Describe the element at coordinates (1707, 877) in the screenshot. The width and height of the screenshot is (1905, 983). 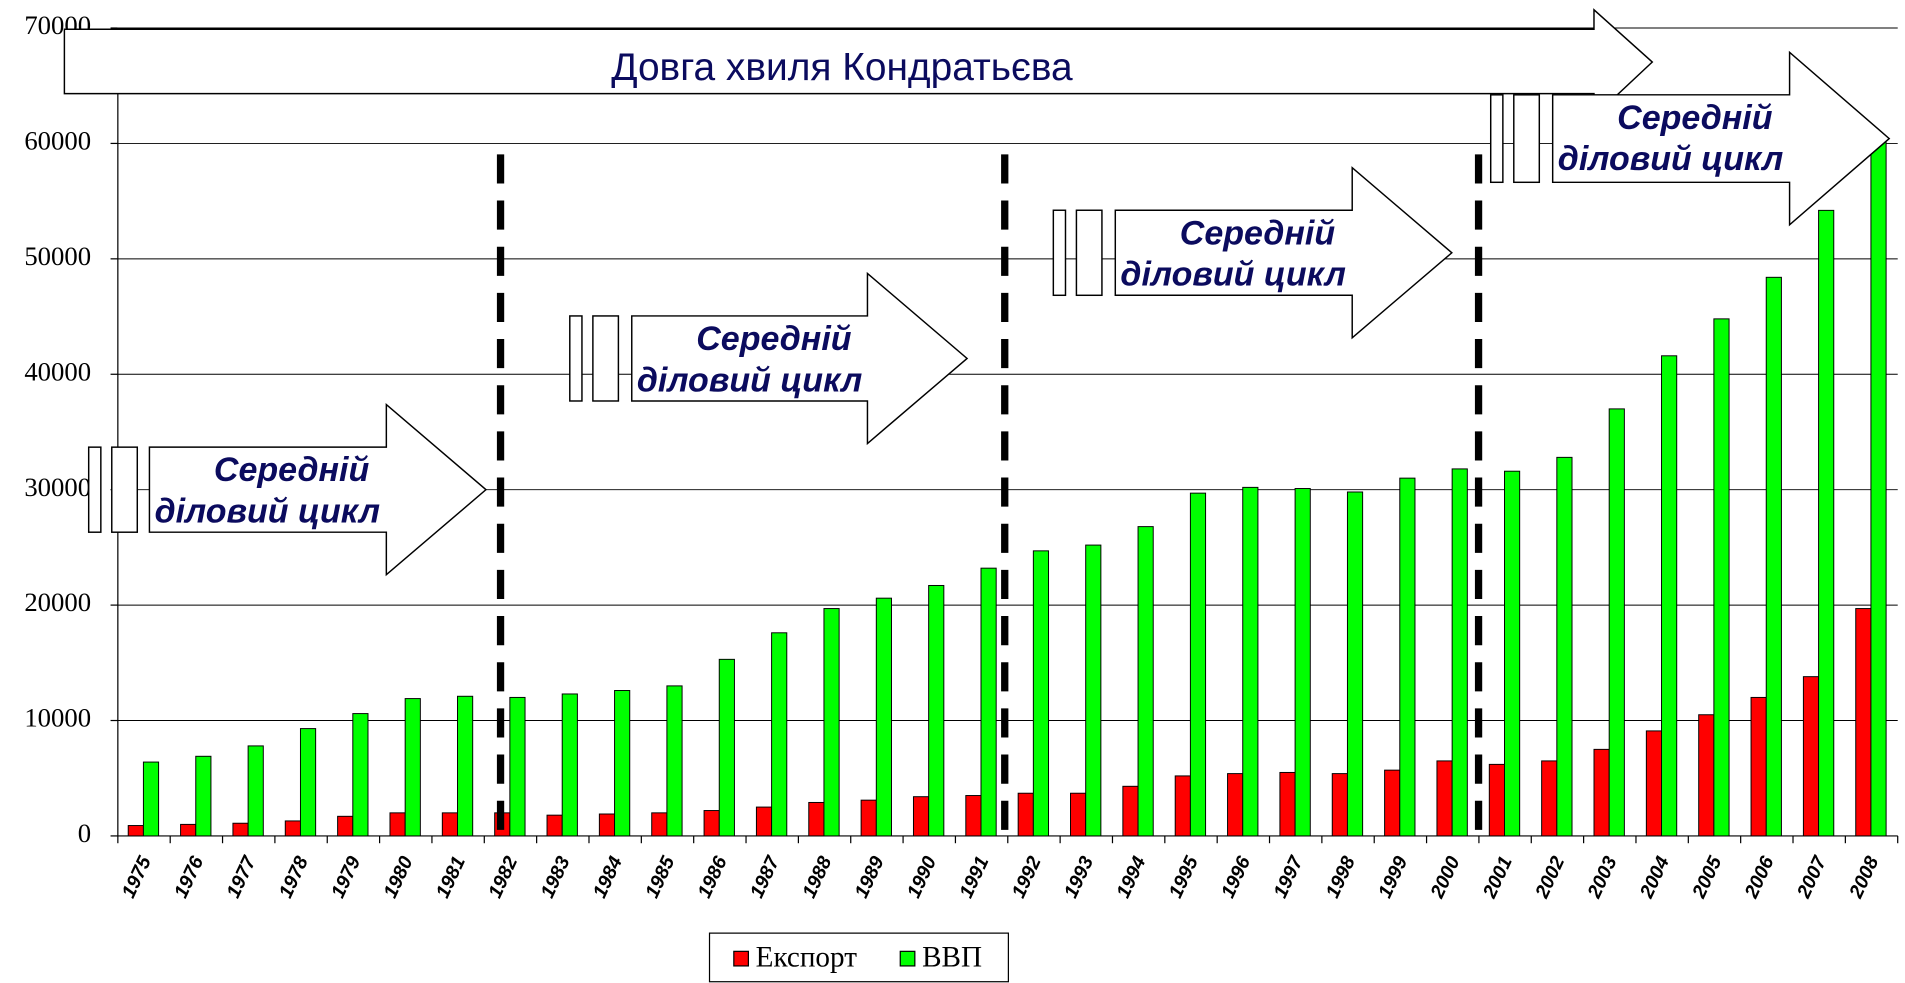
I see `x-tick-label: 2005` at that location.